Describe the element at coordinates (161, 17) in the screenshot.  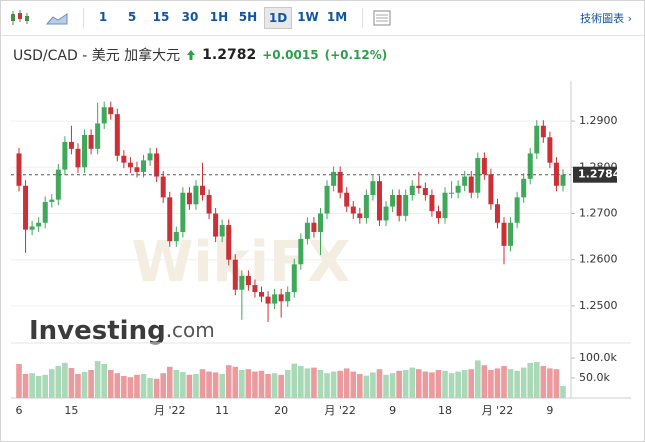
I see `interval-button: 15` at that location.